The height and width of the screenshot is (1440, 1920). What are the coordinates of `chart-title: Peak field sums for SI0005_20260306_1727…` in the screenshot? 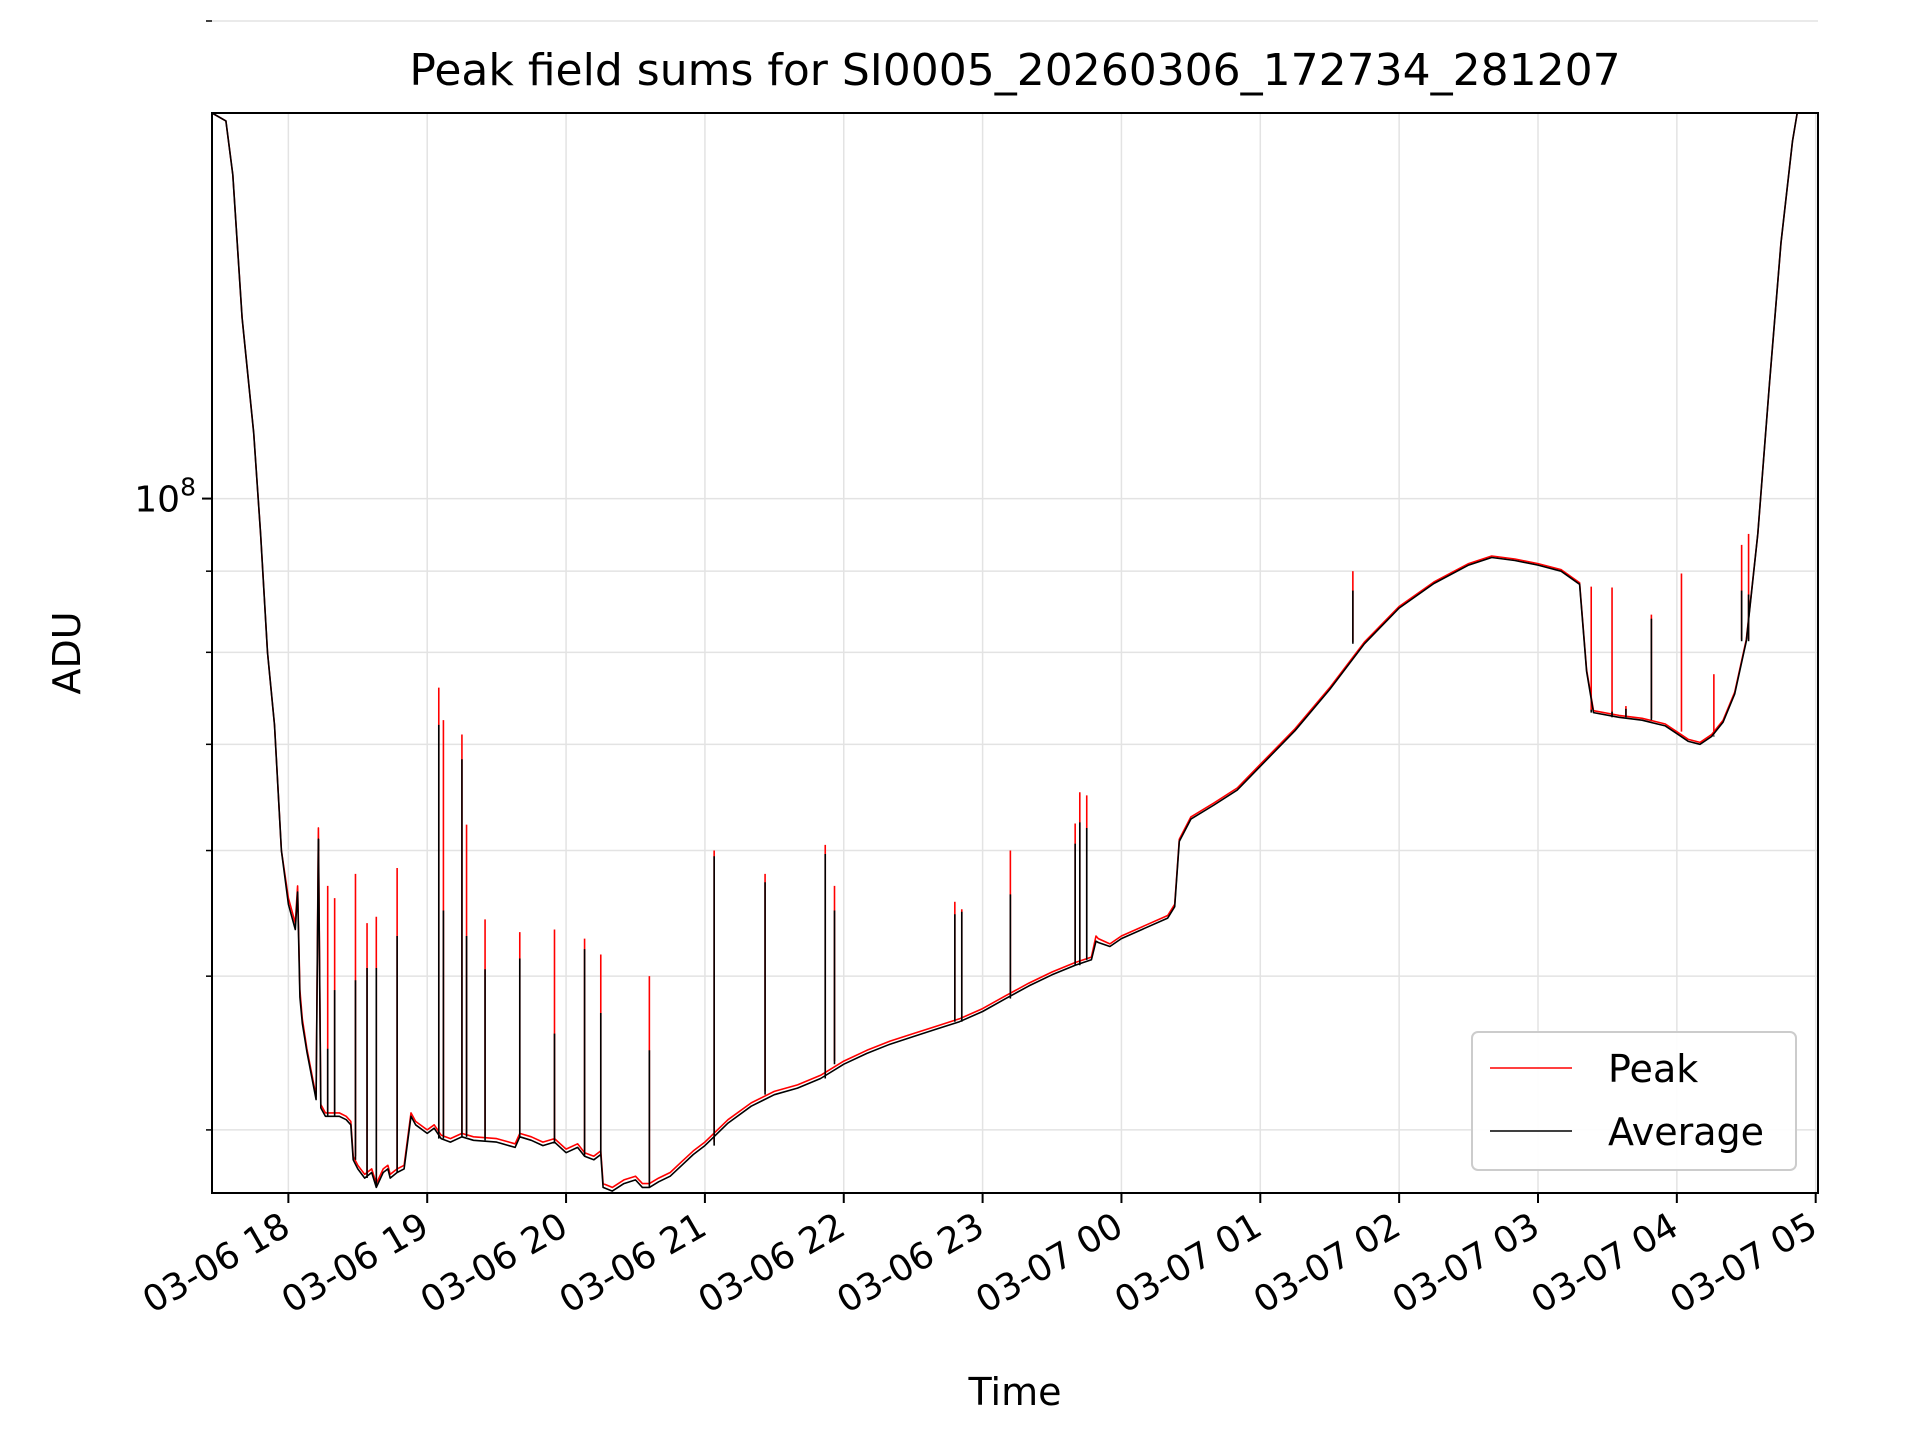 It's located at (1014, 70).